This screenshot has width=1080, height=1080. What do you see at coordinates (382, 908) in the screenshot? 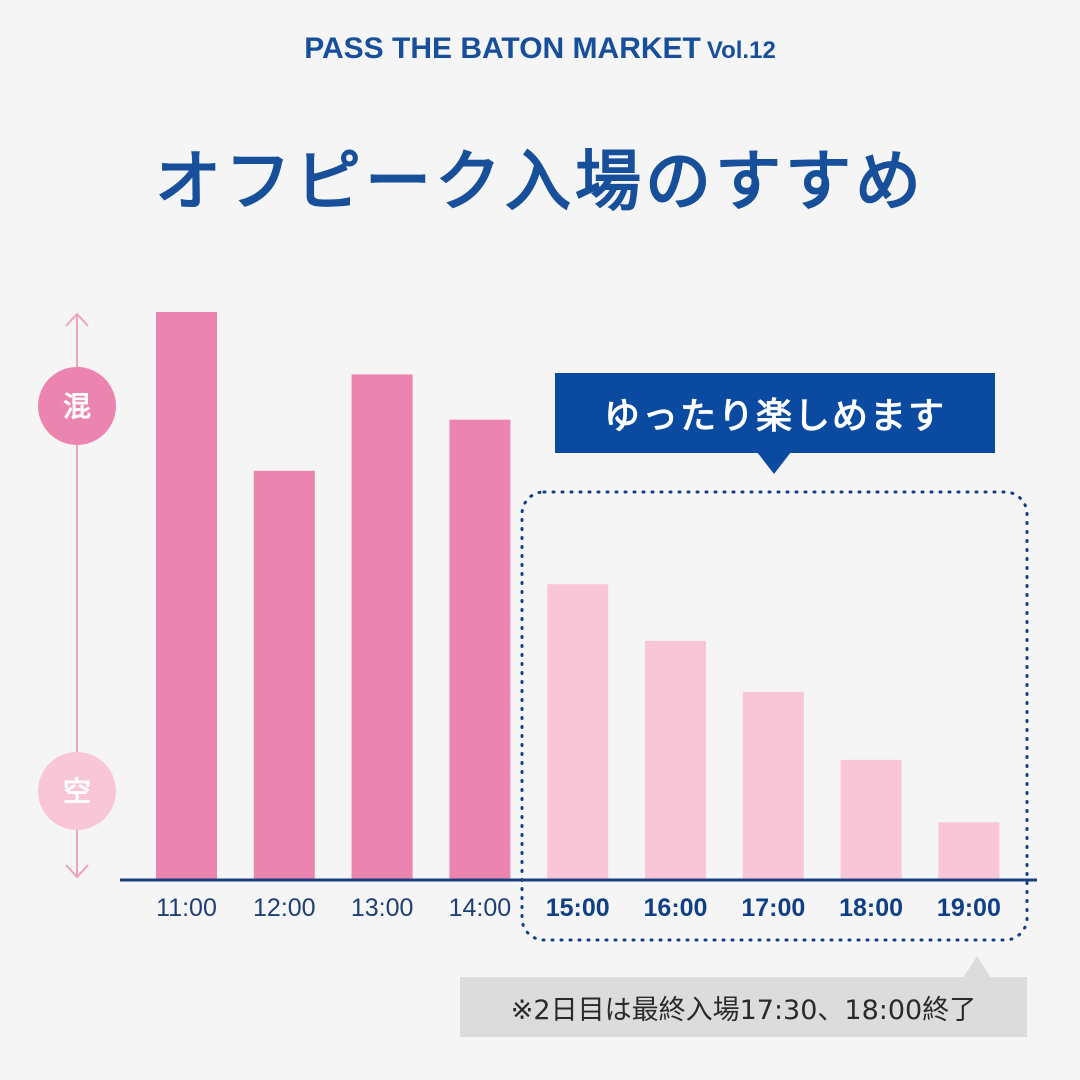
I see `x-tick-1300: 13:00` at bounding box center [382, 908].